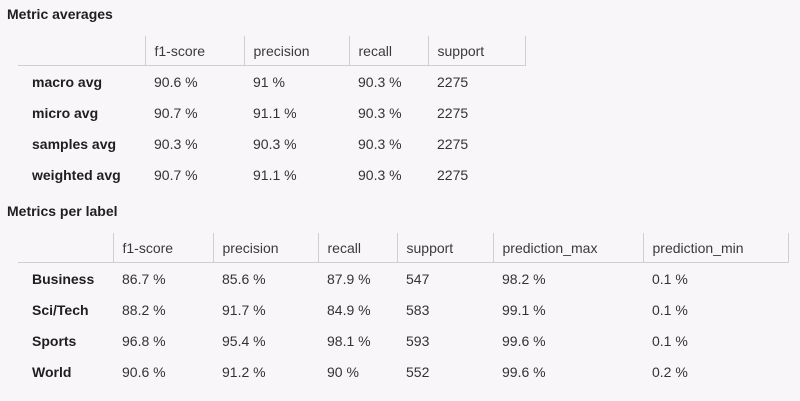  What do you see at coordinates (62, 211) in the screenshot?
I see `per-label-title: Metrics per label` at bounding box center [62, 211].